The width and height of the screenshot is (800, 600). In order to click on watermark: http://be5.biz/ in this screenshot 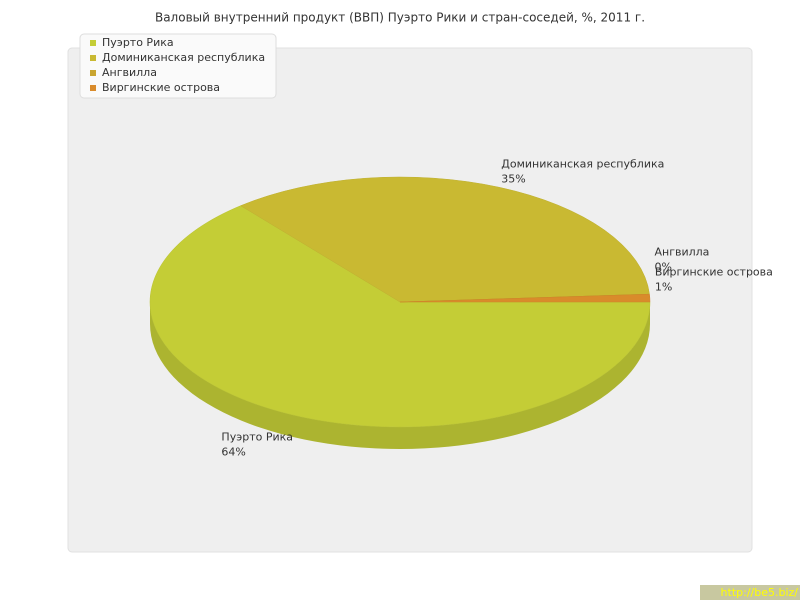, I will do `click(760, 592)`.